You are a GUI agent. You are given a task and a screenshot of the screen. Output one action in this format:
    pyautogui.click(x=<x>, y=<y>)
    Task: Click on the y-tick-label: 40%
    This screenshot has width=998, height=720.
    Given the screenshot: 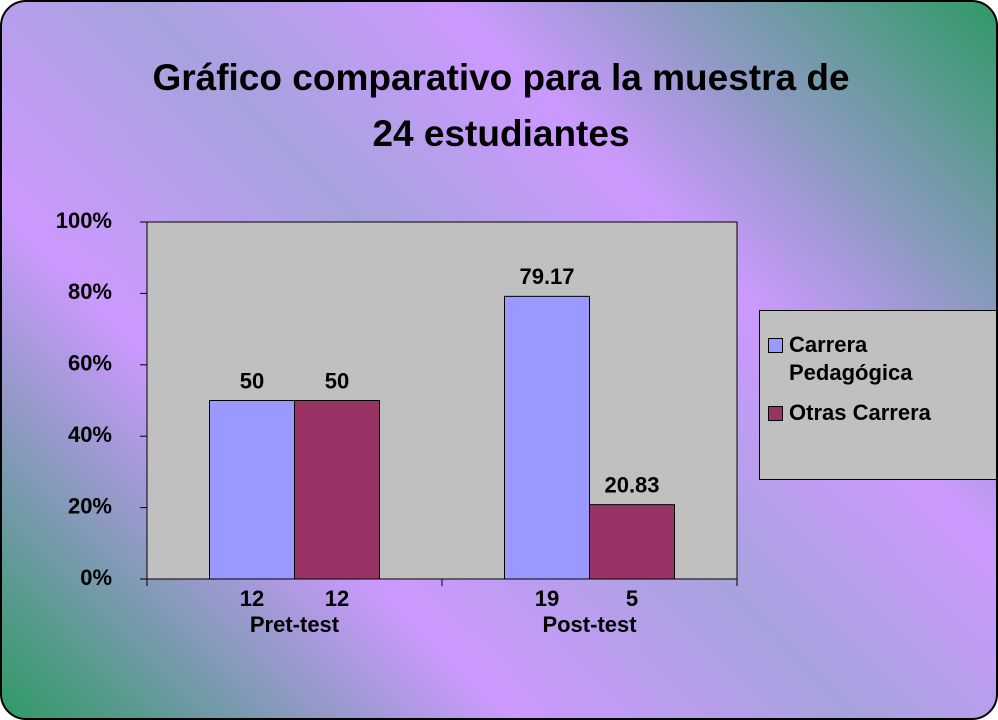 What is the action you would take?
    pyautogui.click(x=90, y=434)
    